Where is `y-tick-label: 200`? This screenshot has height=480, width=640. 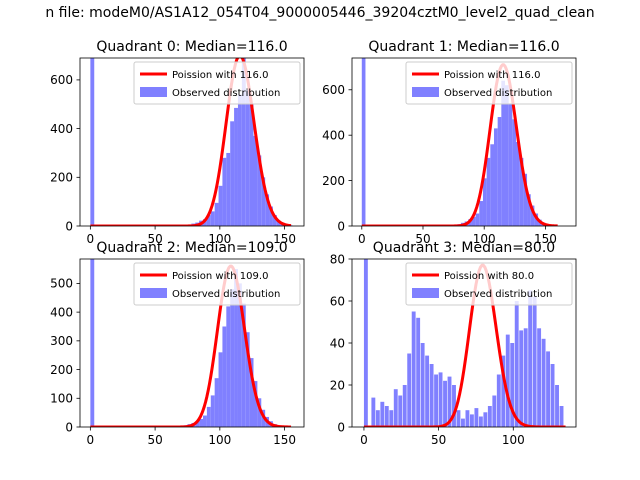
y-tick-label: 200 is located at coordinates (333, 181).